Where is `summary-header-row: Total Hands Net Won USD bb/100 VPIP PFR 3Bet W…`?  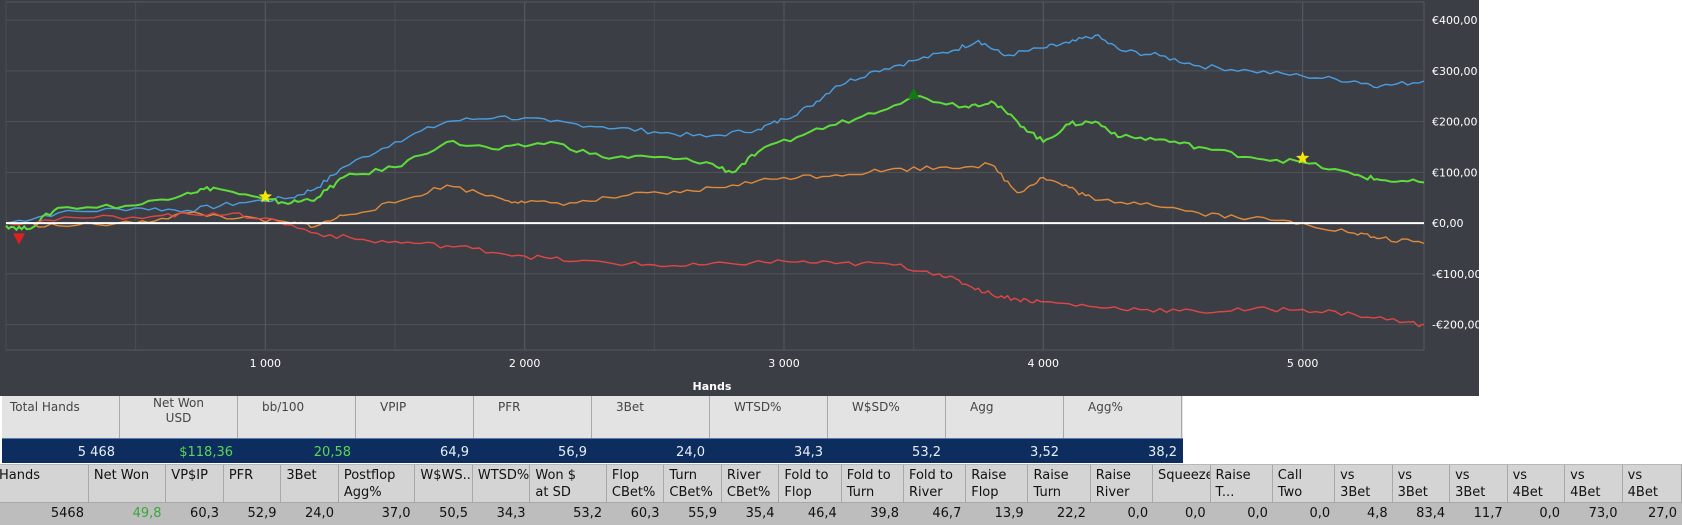 summary-header-row: Total Hands Net Won USD bb/100 VPIP PFR 3Bet W… is located at coordinates (592, 417).